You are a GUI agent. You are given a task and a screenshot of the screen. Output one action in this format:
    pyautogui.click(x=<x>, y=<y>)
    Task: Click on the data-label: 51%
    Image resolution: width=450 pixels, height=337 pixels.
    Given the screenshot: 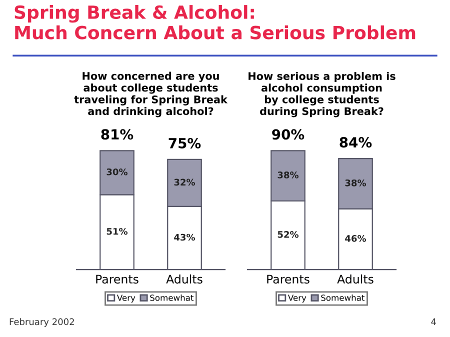 What is the action you would take?
    pyautogui.click(x=117, y=231)
    